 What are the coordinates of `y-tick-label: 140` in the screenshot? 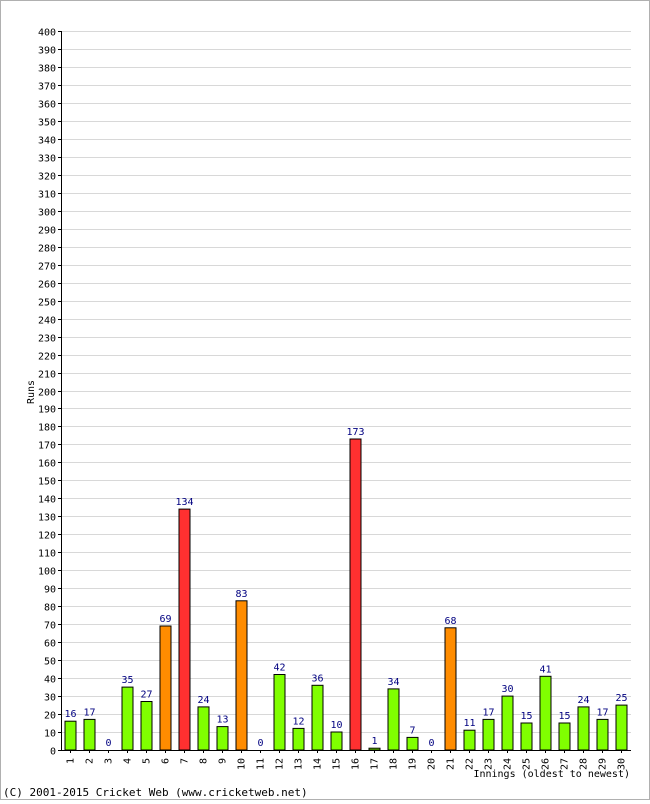 It's located at (47, 500).